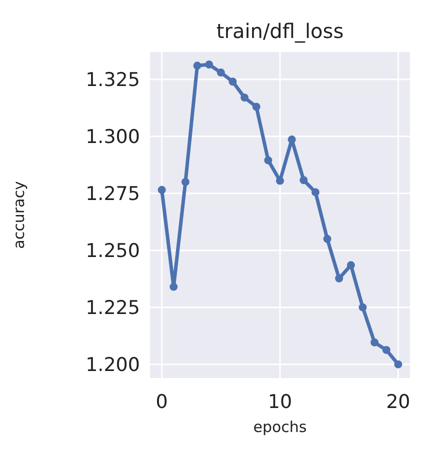 The image size is (425, 450). Describe the element at coordinates (113, 365) in the screenshot. I see `y-tick-label: 1.200` at that location.